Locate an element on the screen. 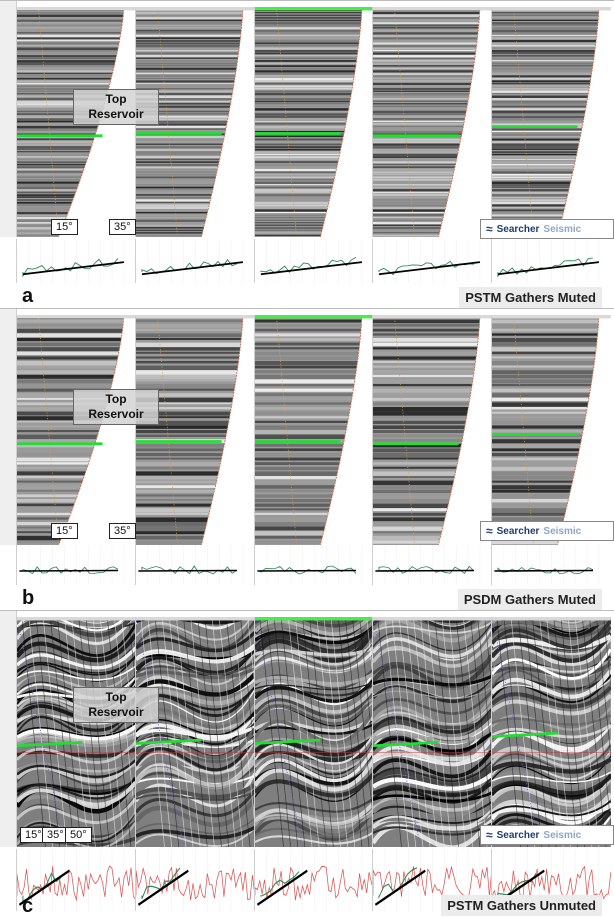  panel-letter: c is located at coordinates (28, 906).